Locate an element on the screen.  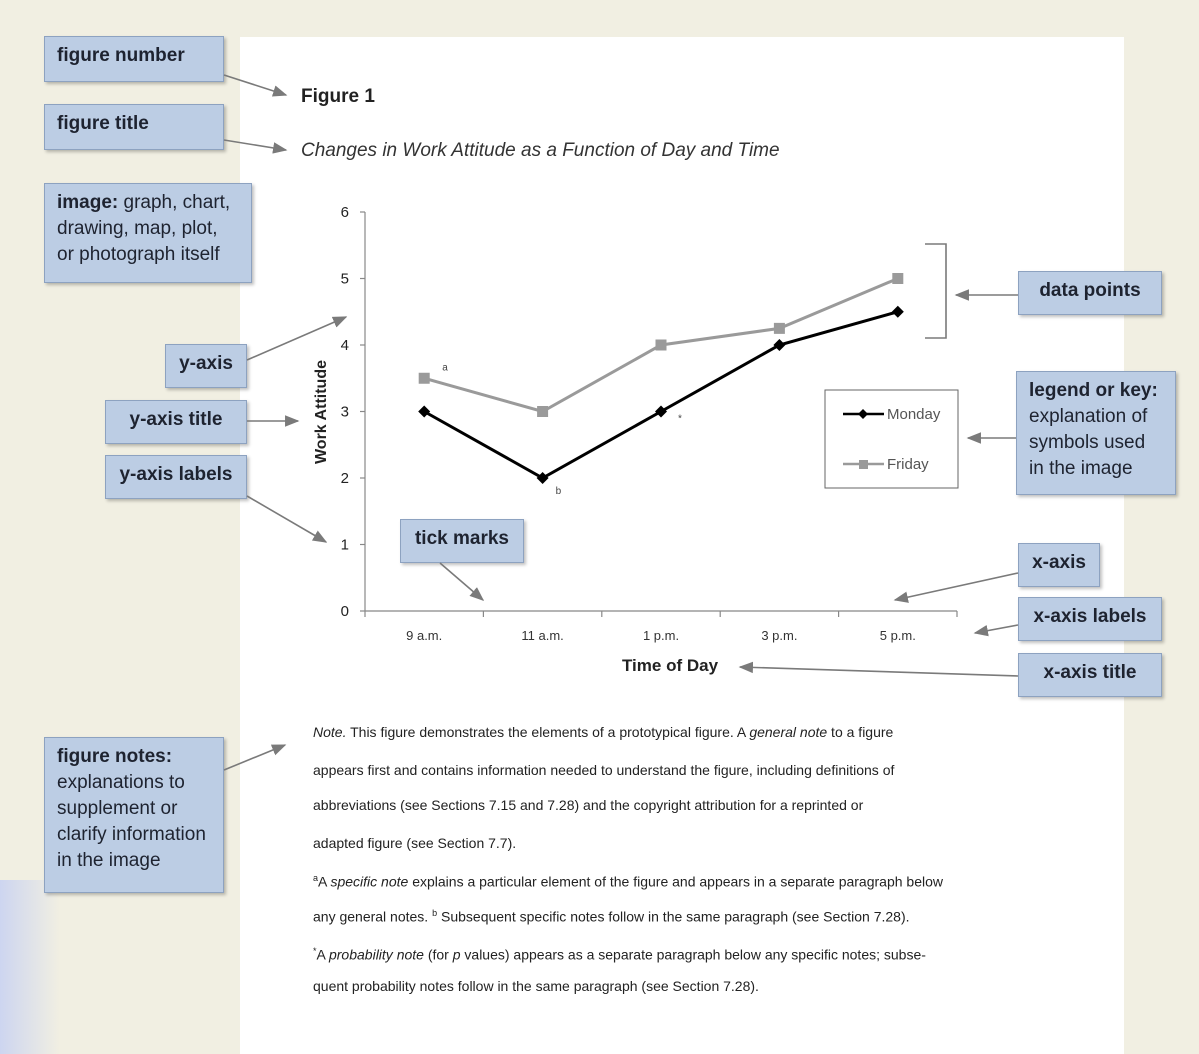
callout-y-axis-text: y-axis is located at coordinates (206, 363).